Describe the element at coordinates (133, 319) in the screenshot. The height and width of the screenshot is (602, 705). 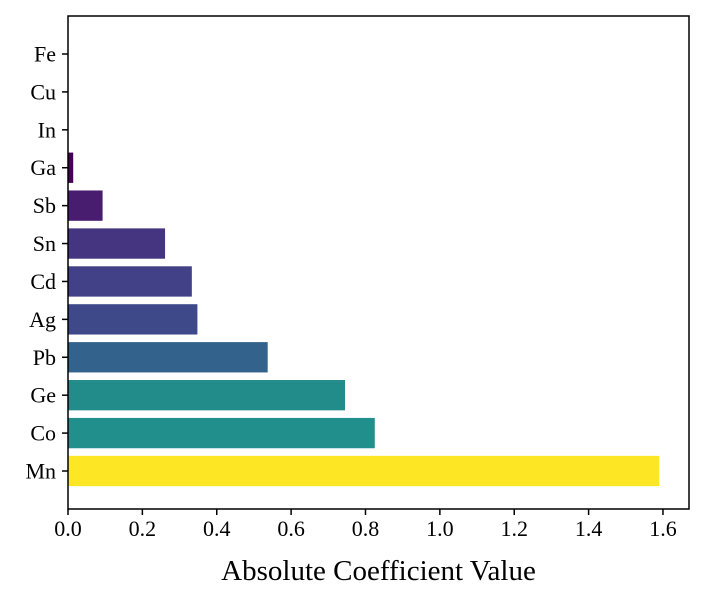
I see `bar-ag` at that location.